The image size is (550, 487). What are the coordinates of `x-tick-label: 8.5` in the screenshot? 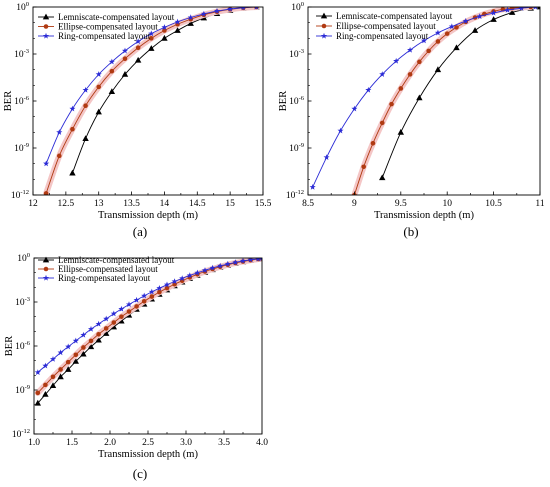 It's located at (308, 204).